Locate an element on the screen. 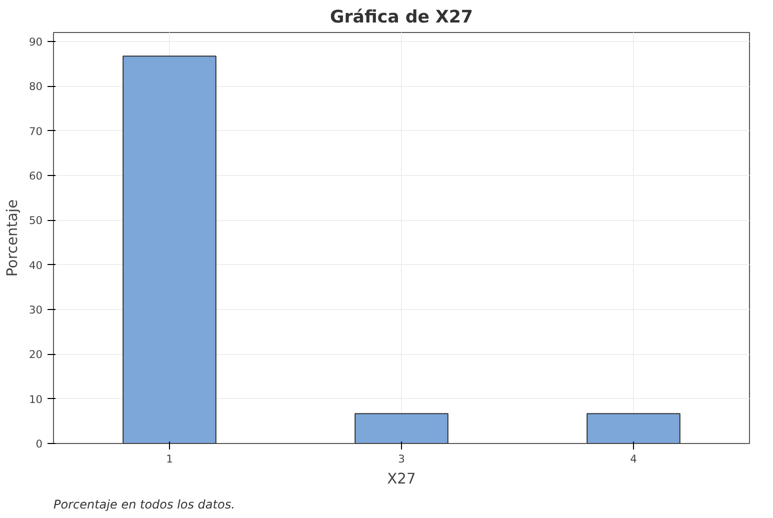  y-tick-label: 20 is located at coordinates (35, 355).